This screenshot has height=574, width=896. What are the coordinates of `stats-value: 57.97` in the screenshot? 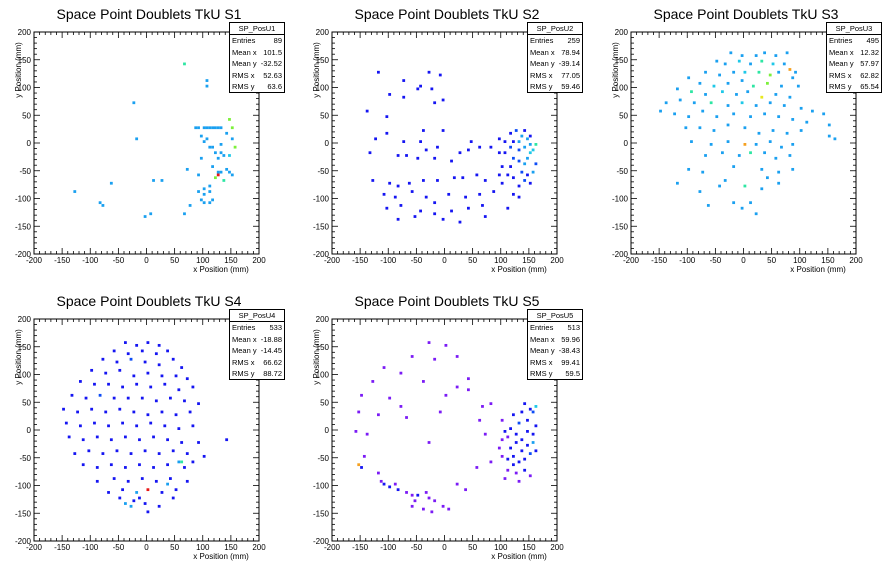 It's located at (869, 64).